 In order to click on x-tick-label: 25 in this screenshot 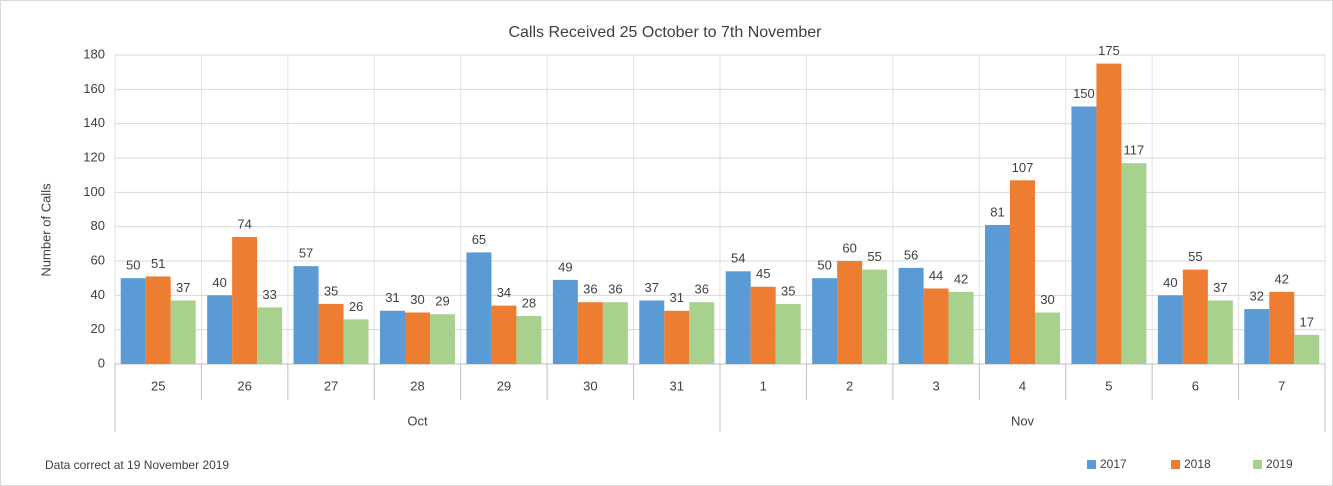, I will do `click(158, 385)`.